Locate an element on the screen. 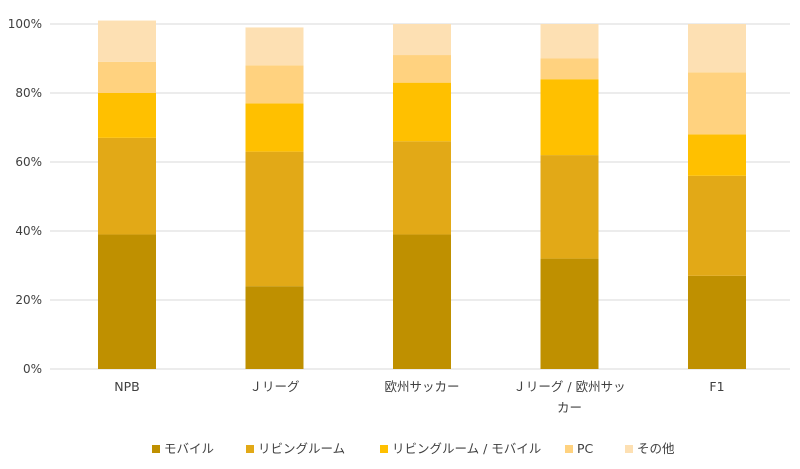 This screenshot has width=800, height=469. legend-label: リビングルーム / モバイル is located at coordinates (466, 448).